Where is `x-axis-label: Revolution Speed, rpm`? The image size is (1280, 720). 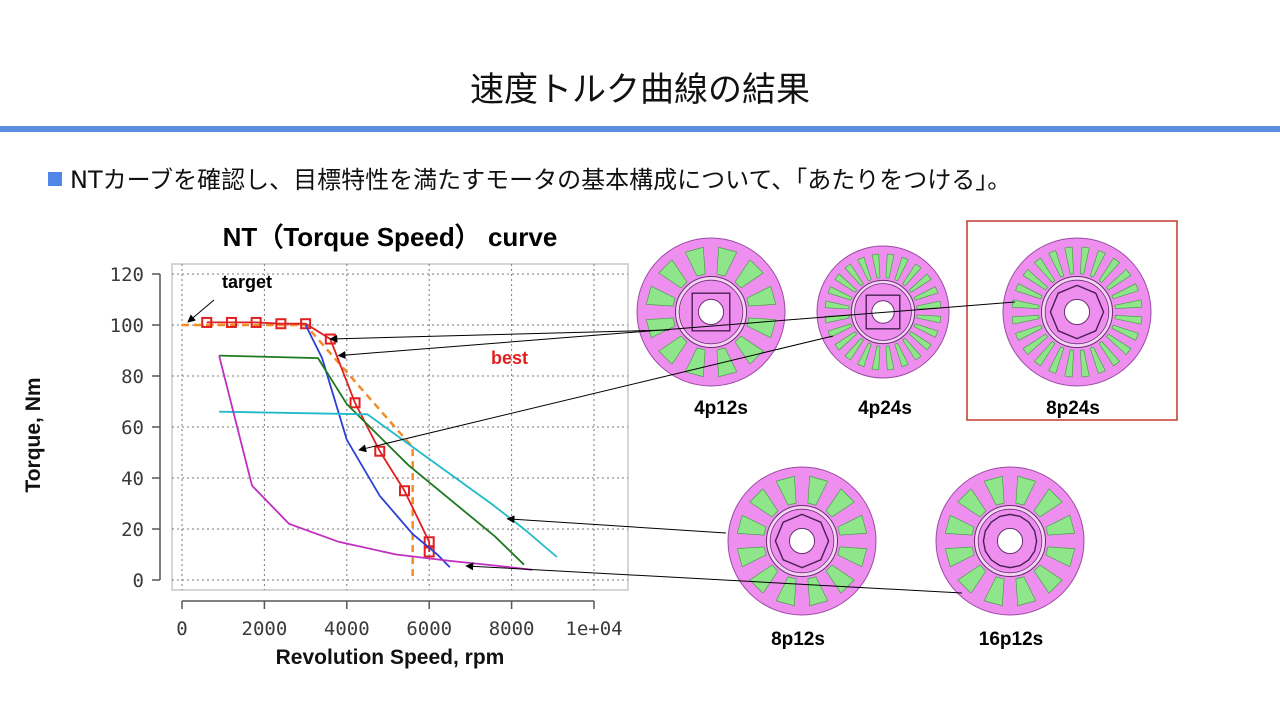
x-axis-label: Revolution Speed, rpm is located at coordinates (390, 657).